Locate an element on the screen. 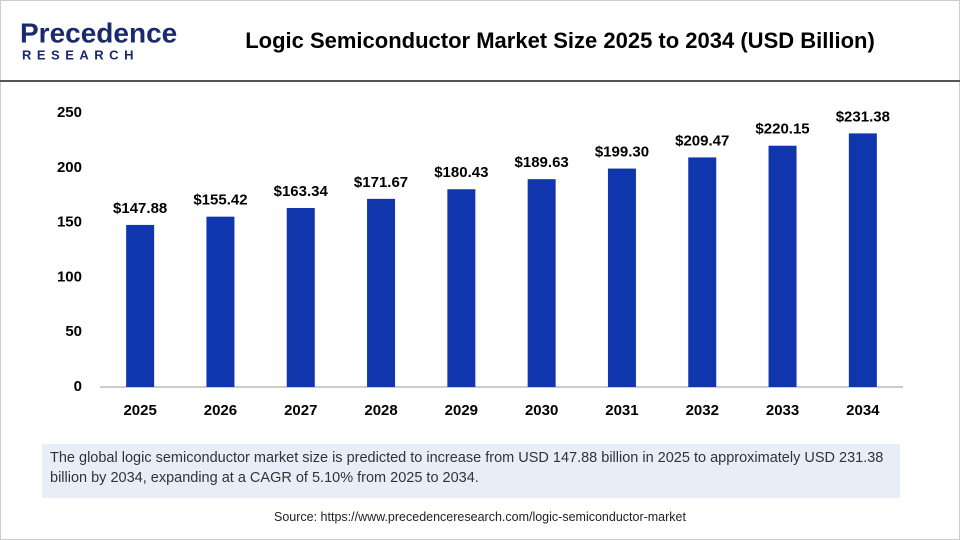  y-tick-label: 0 is located at coordinates (78, 386).